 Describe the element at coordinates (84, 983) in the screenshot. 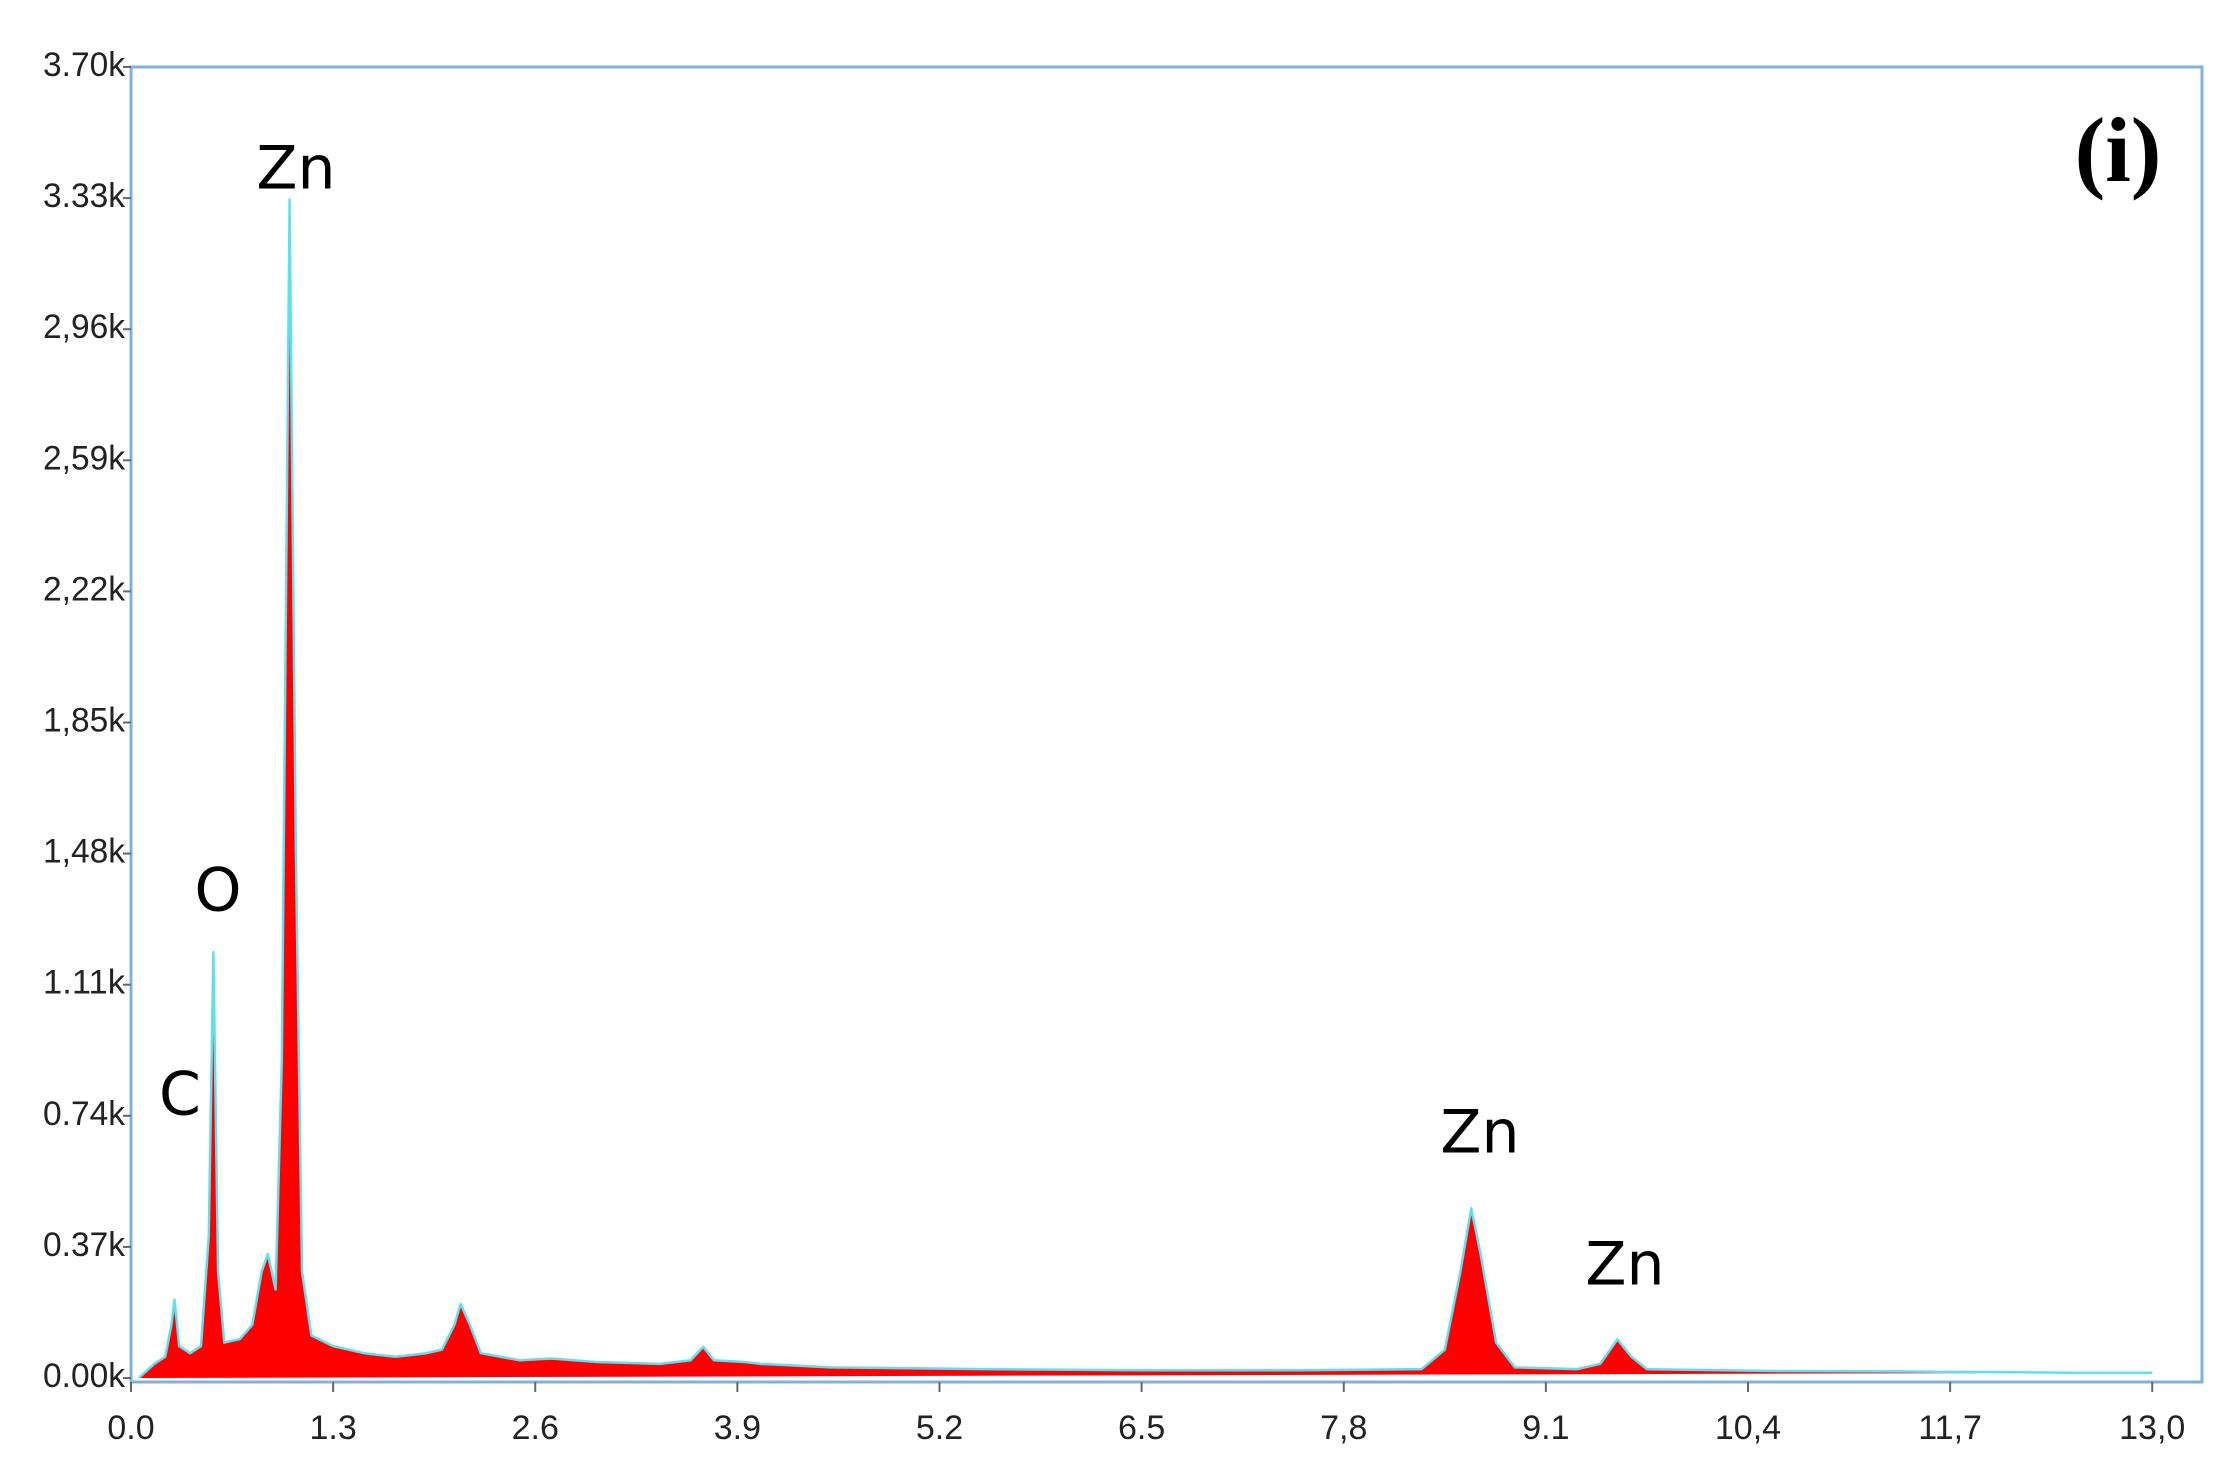

I see `y-tick-label: 1.11k` at that location.